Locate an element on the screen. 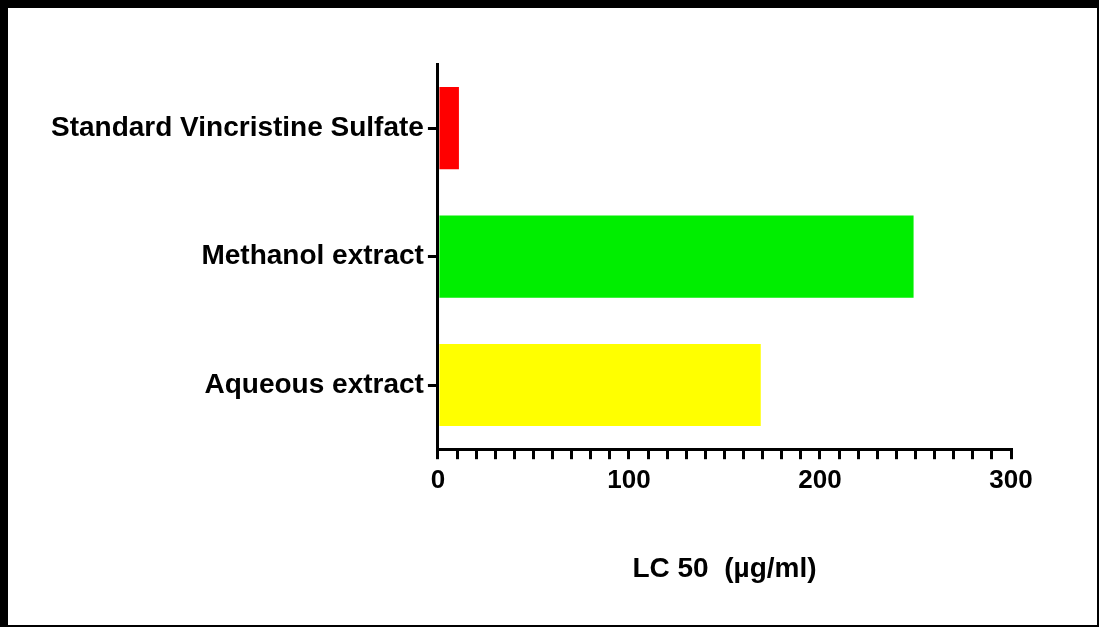 This screenshot has height=627, width=1099. y-tick-label: Standard Vincristine Sulfate is located at coordinates (237, 126).